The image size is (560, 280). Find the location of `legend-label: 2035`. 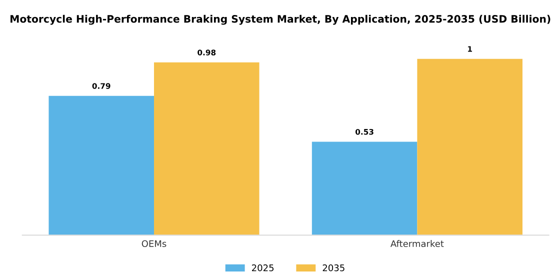

legend-label: 2035 is located at coordinates (333, 268).